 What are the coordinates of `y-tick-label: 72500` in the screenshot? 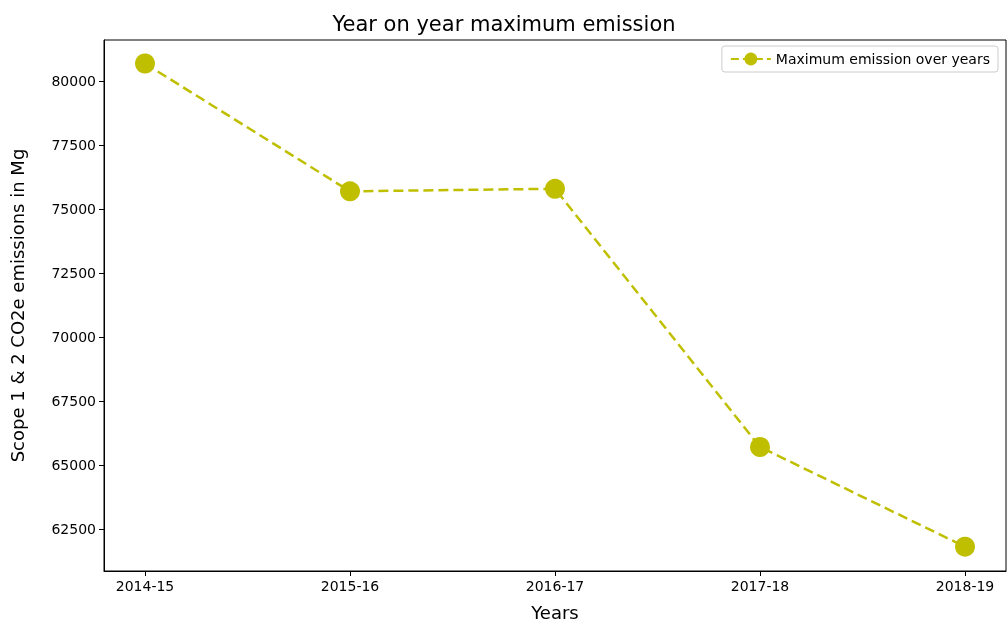 It's located at (73, 273).